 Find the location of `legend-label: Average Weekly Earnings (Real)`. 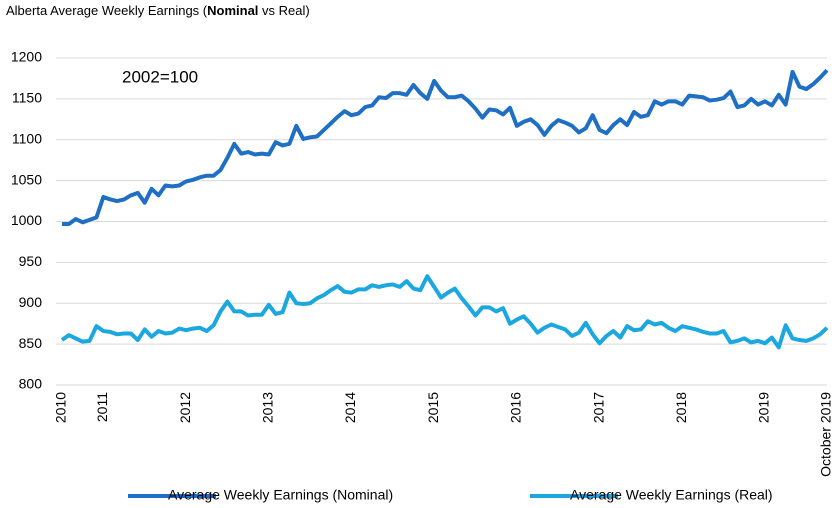

legend-label: Average Weekly Earnings (Real) is located at coordinates (671, 495).